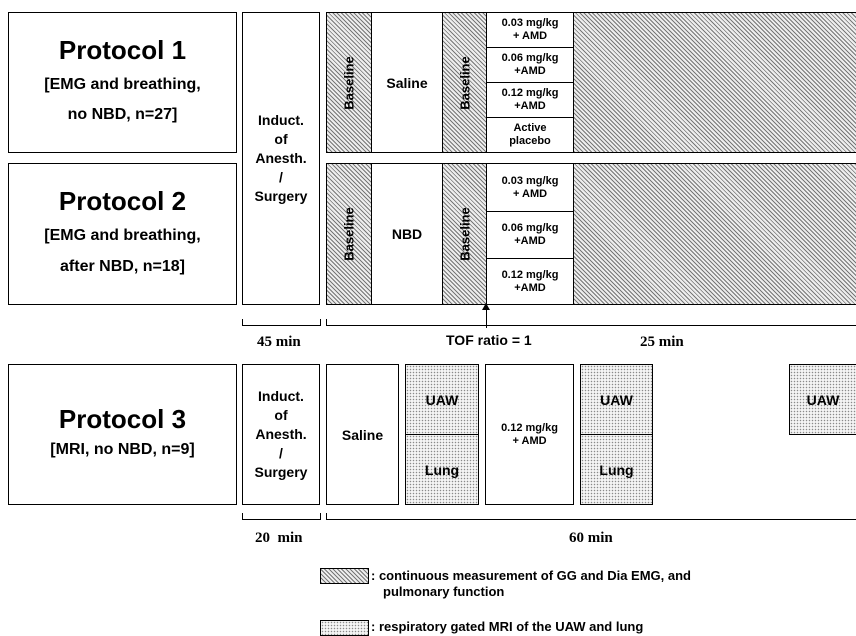 The image size is (856, 636). I want to click on p2-baseline-1-label: Baseline, so click(349, 234).